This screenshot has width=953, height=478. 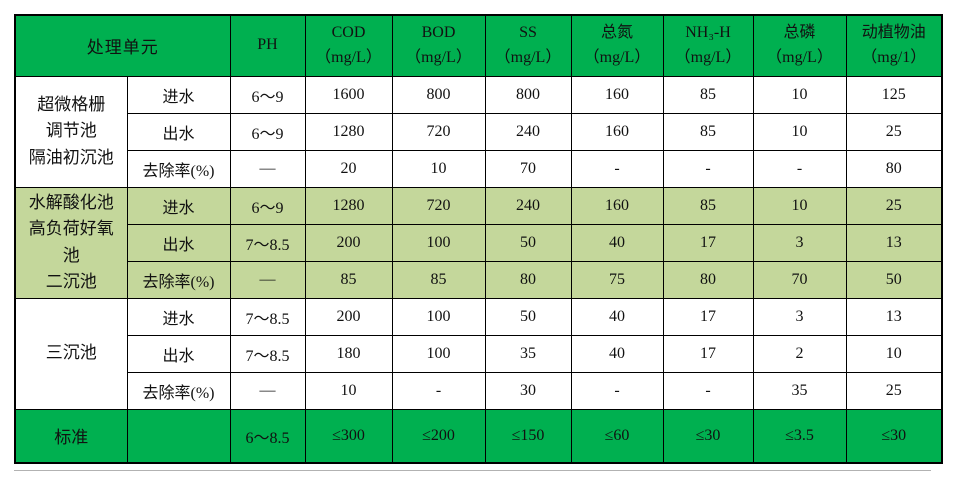 What do you see at coordinates (348, 353) in the screenshot?
I see `cell: 180` at bounding box center [348, 353].